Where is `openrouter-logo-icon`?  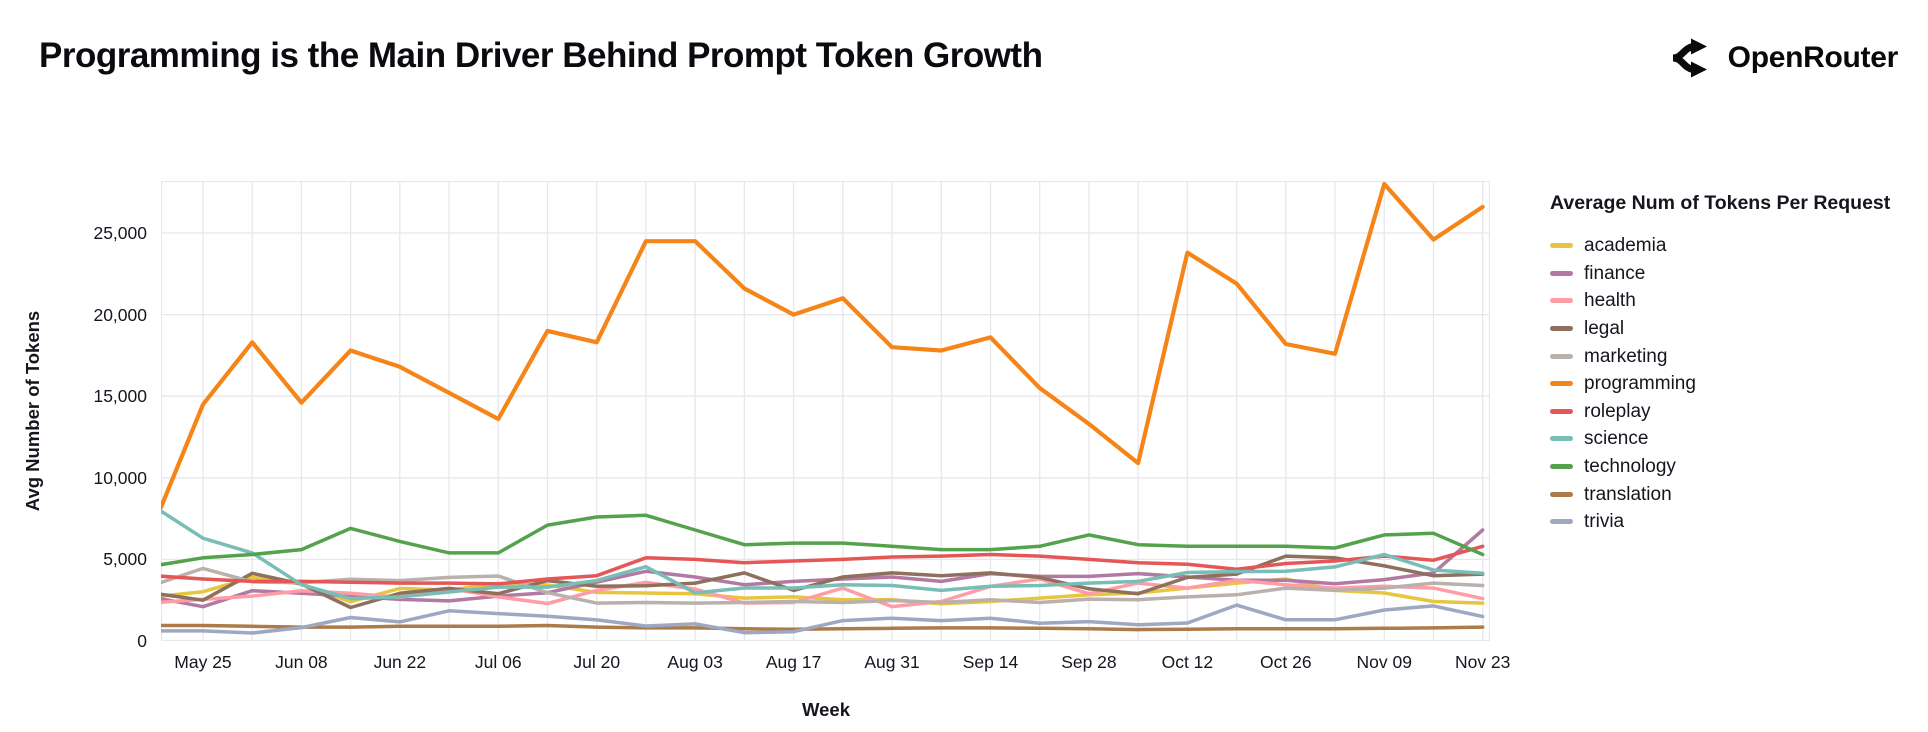 openrouter-logo-icon is located at coordinates (1692, 58).